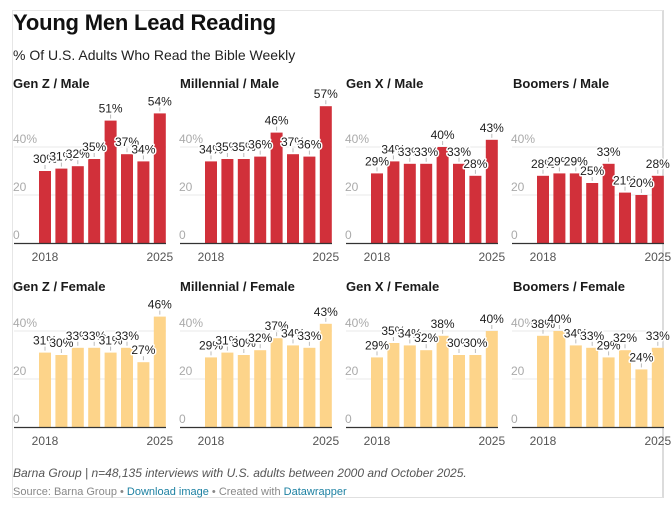 The image size is (672, 510). What do you see at coordinates (65, 492) in the screenshot?
I see `source-text: Source: Barna Group` at bounding box center [65, 492].